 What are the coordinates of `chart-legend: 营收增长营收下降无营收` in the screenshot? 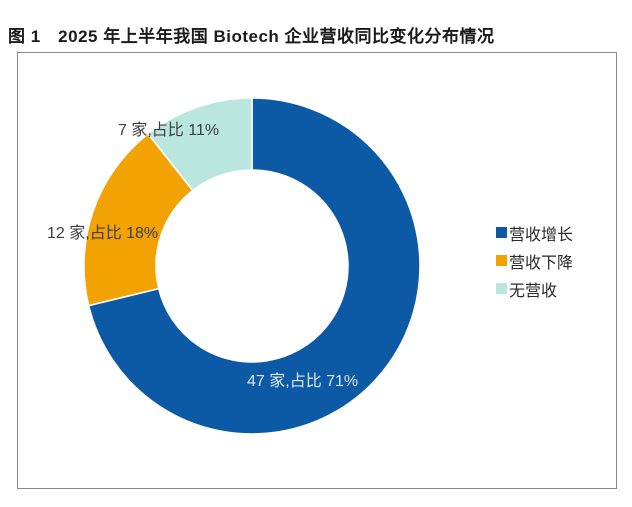 It's located at (535, 261).